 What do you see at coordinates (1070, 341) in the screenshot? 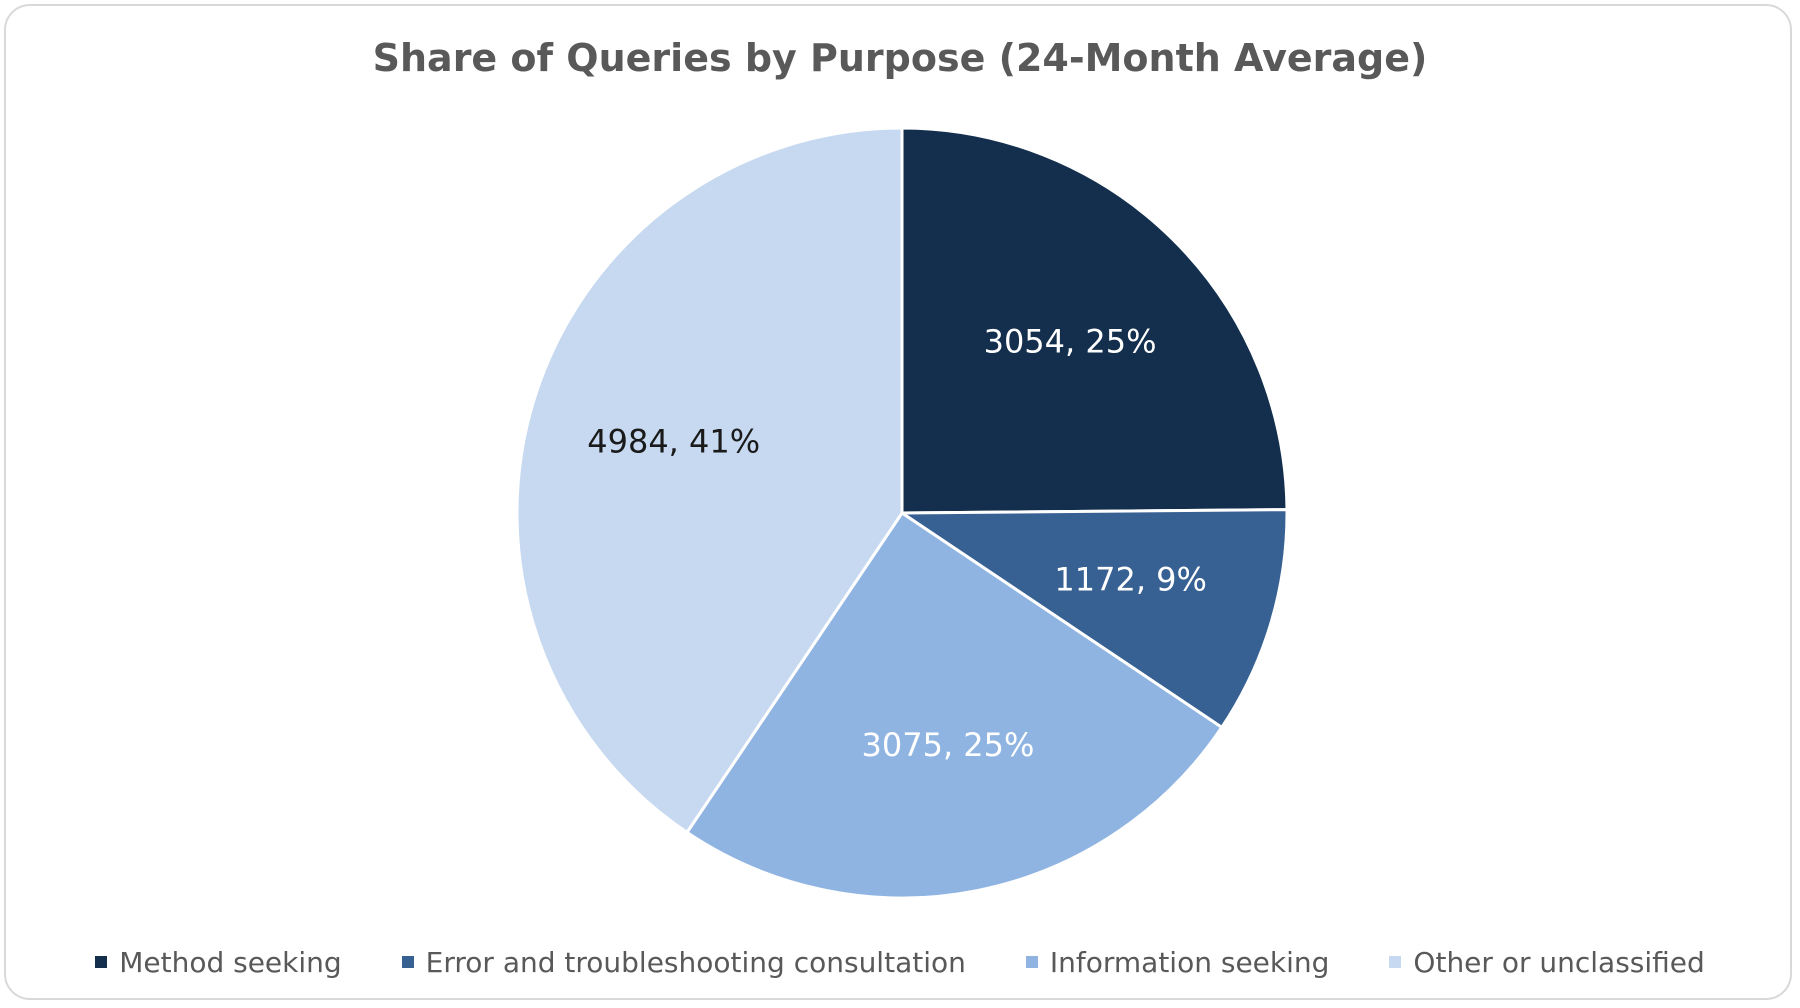
I see `data-label-method-seeking: 3054, 25%` at bounding box center [1070, 341].